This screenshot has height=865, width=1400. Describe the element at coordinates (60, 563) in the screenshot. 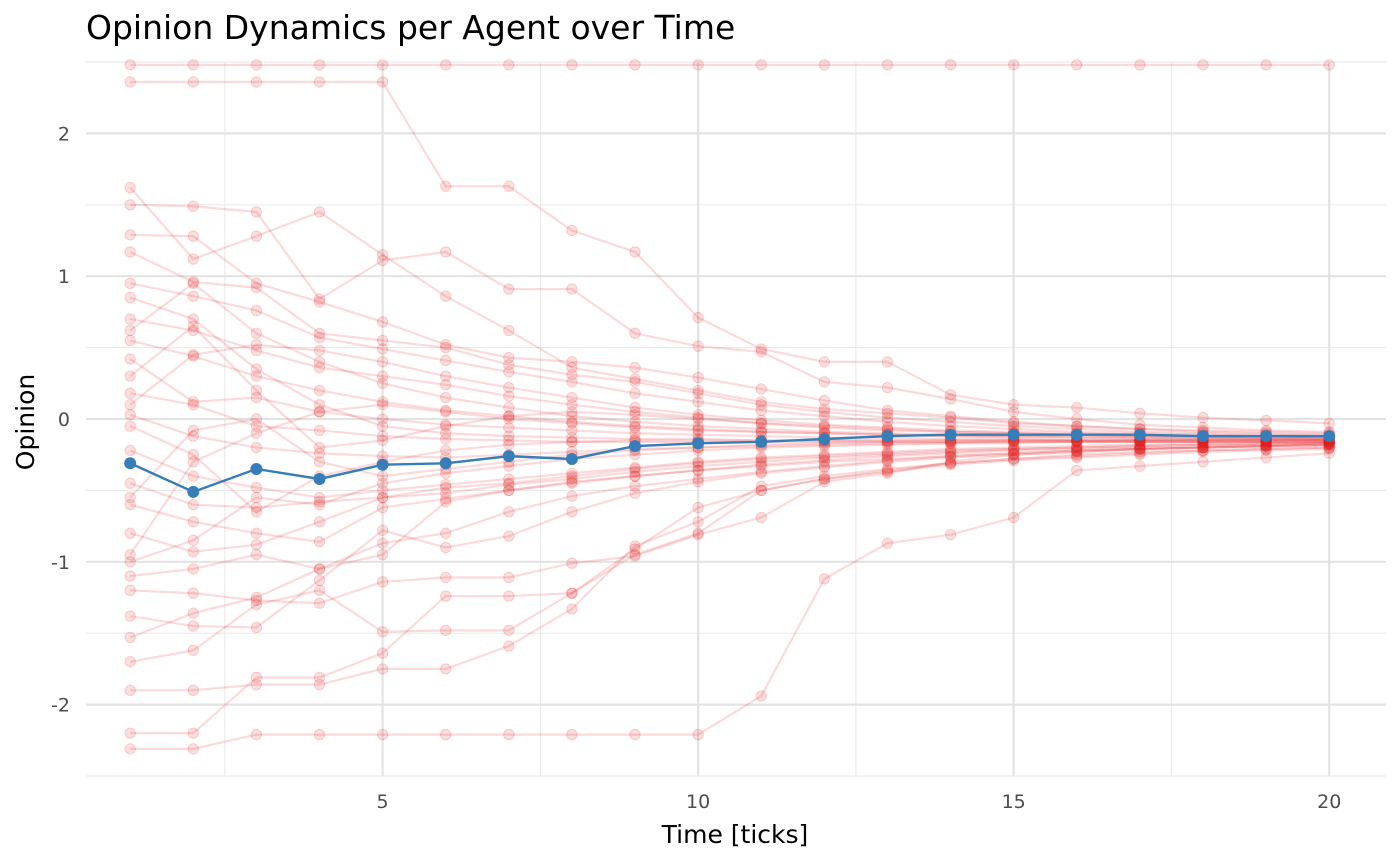

I see `y-tick-label: -1` at that location.